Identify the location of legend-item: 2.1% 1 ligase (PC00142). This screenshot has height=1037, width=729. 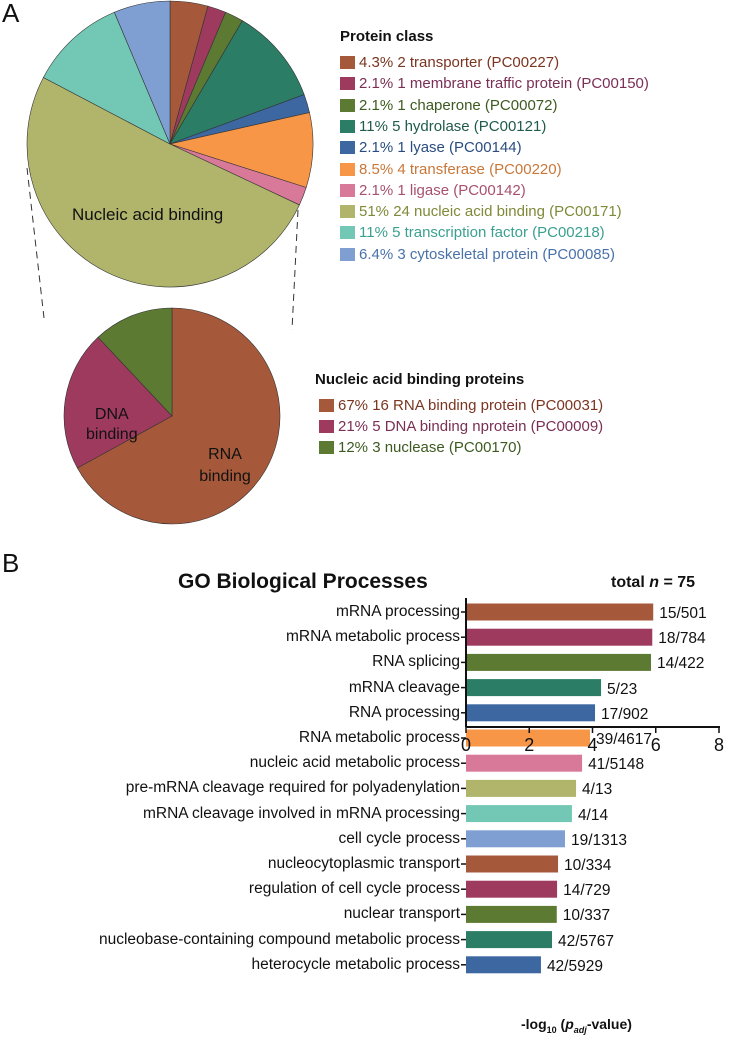
(433, 190).